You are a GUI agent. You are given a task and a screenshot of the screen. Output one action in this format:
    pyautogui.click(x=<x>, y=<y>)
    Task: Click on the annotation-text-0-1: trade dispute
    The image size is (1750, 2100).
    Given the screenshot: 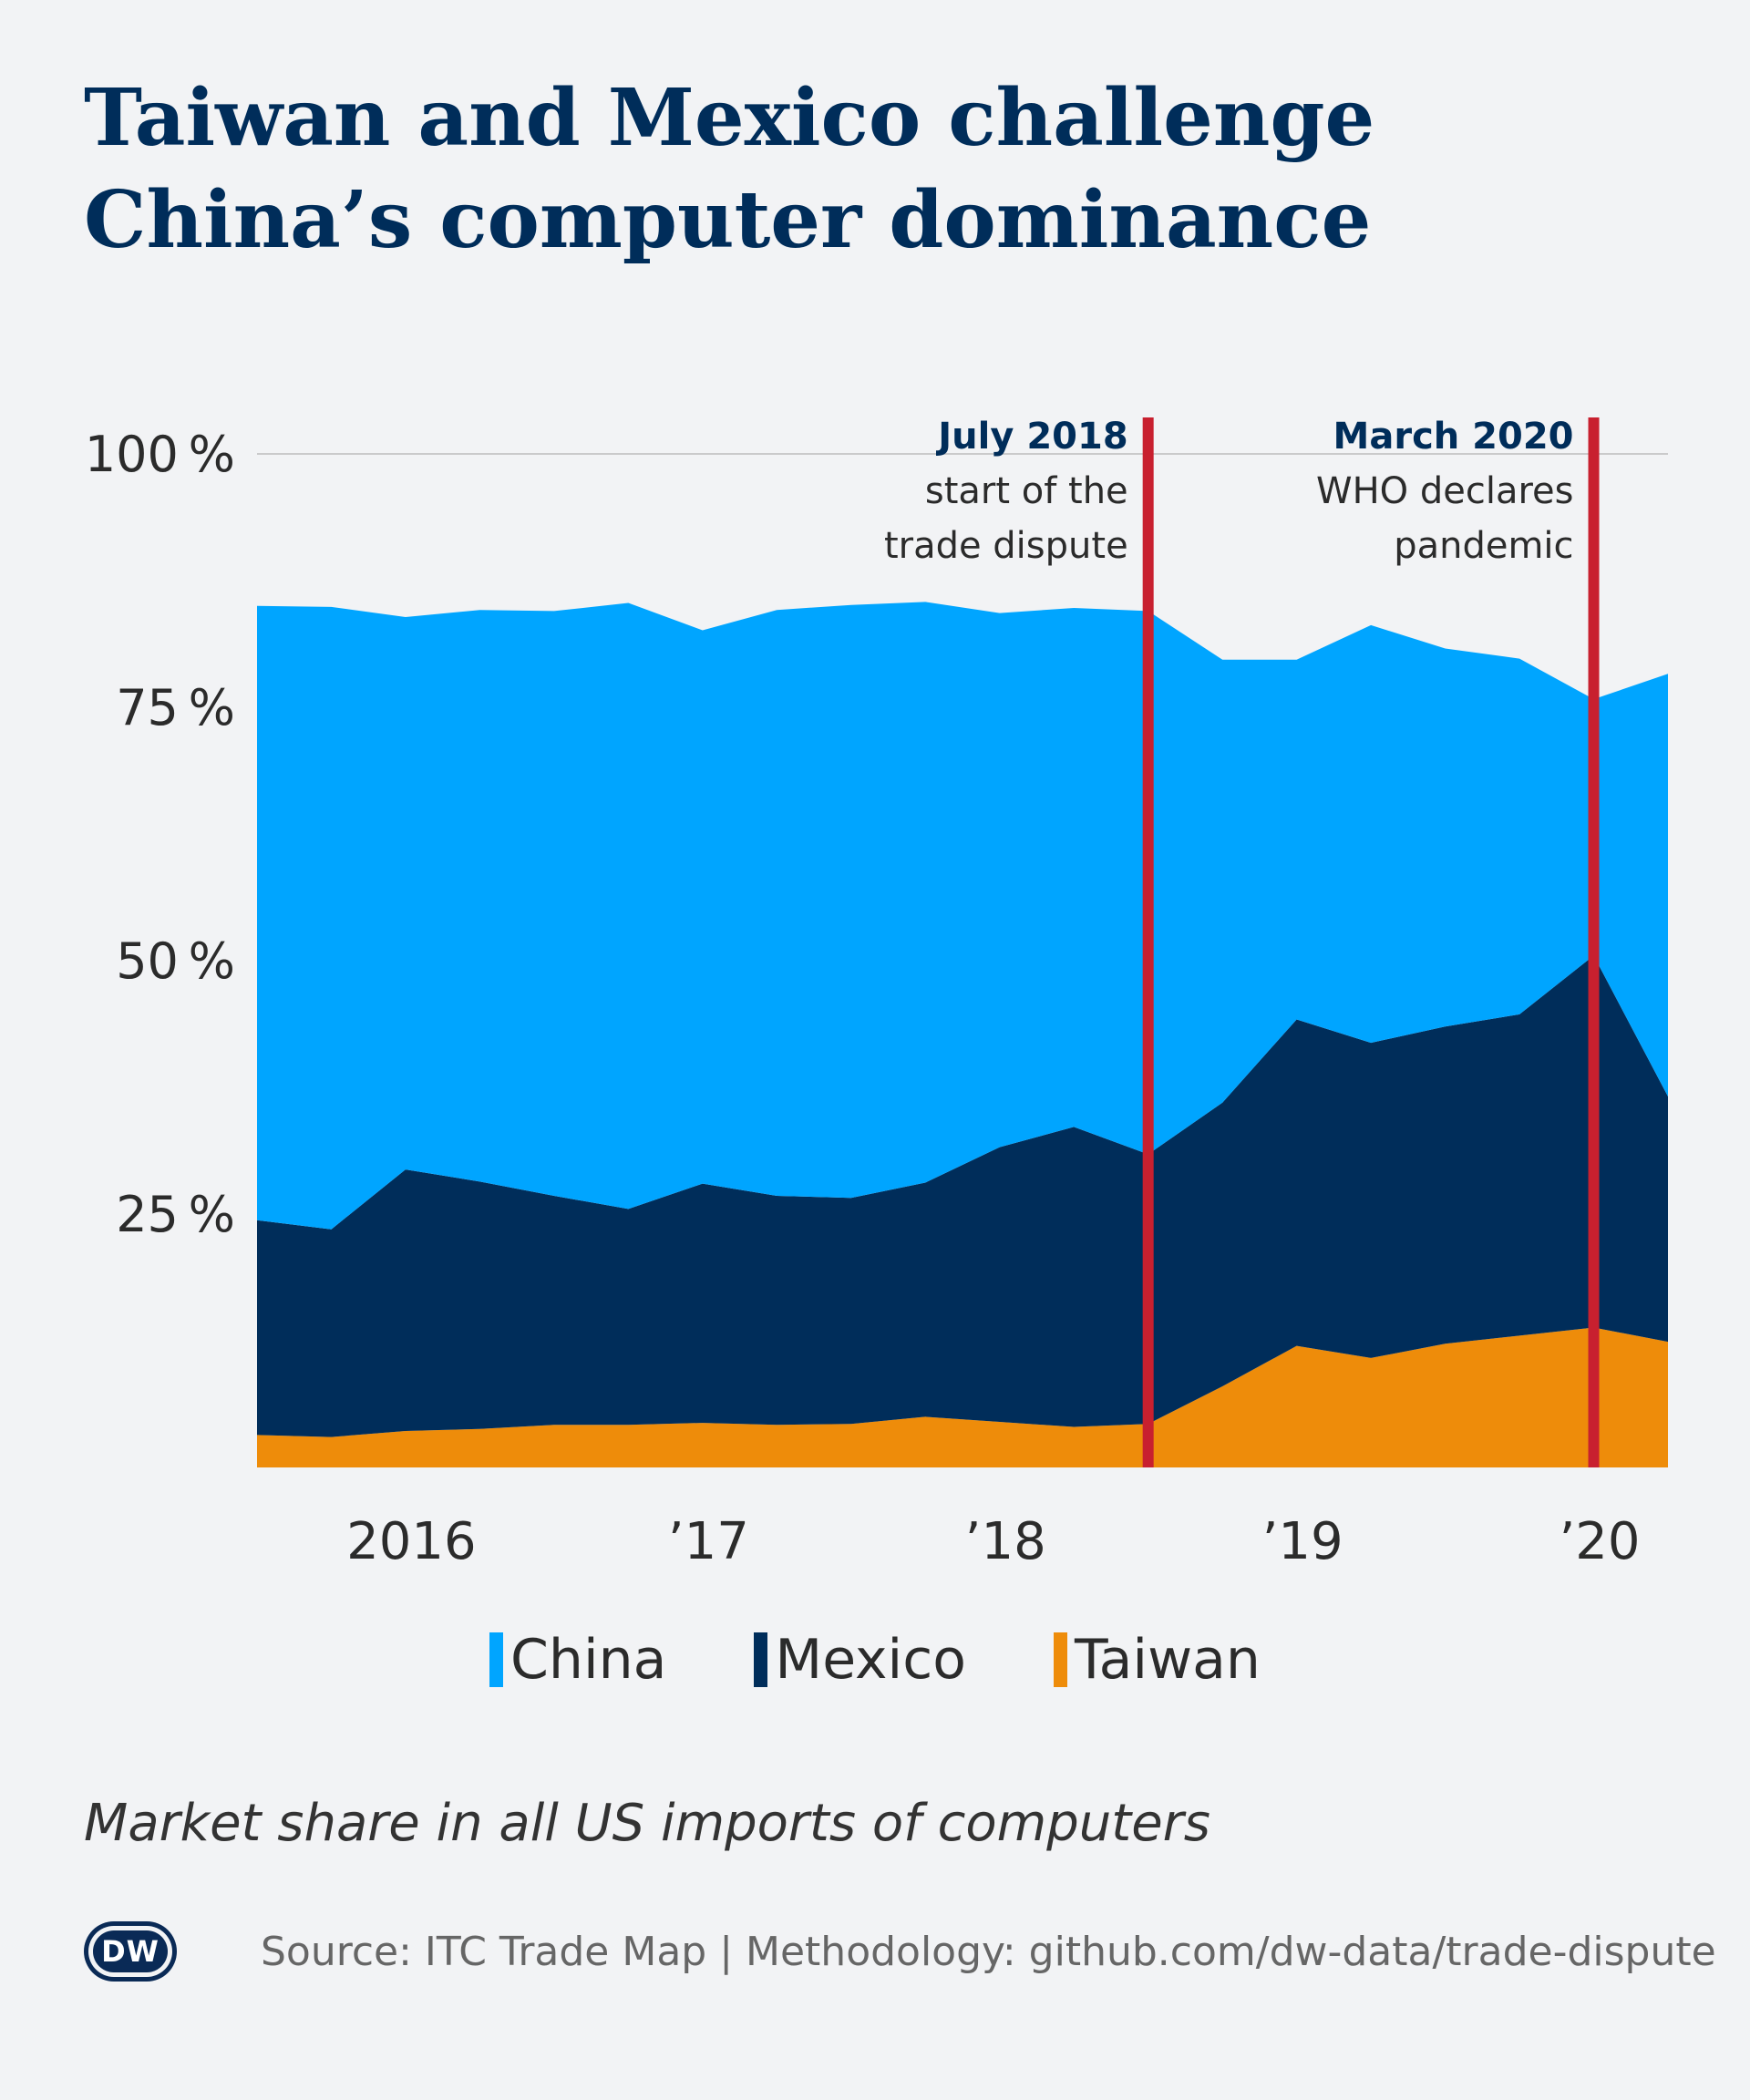 What is the action you would take?
    pyautogui.click(x=1006, y=546)
    